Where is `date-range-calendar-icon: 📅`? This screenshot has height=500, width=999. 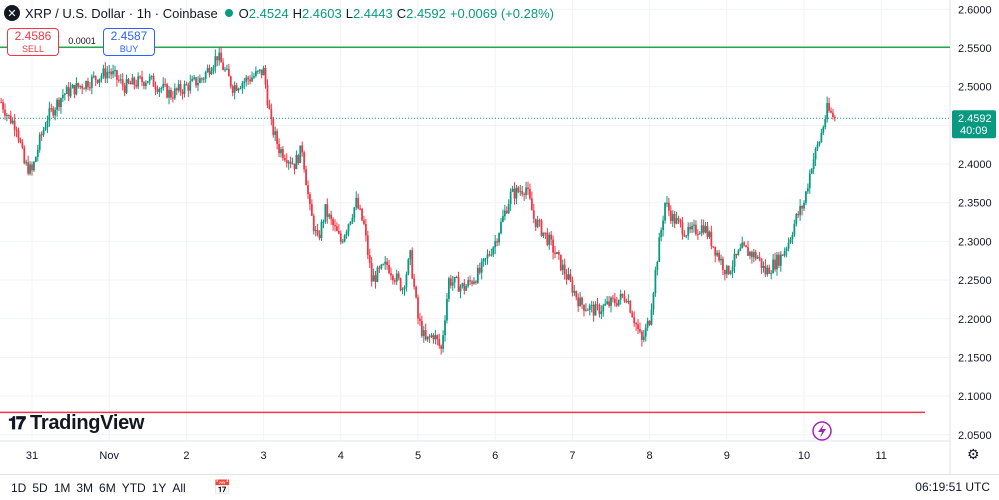 date-range-calendar-icon: 📅 is located at coordinates (222, 487).